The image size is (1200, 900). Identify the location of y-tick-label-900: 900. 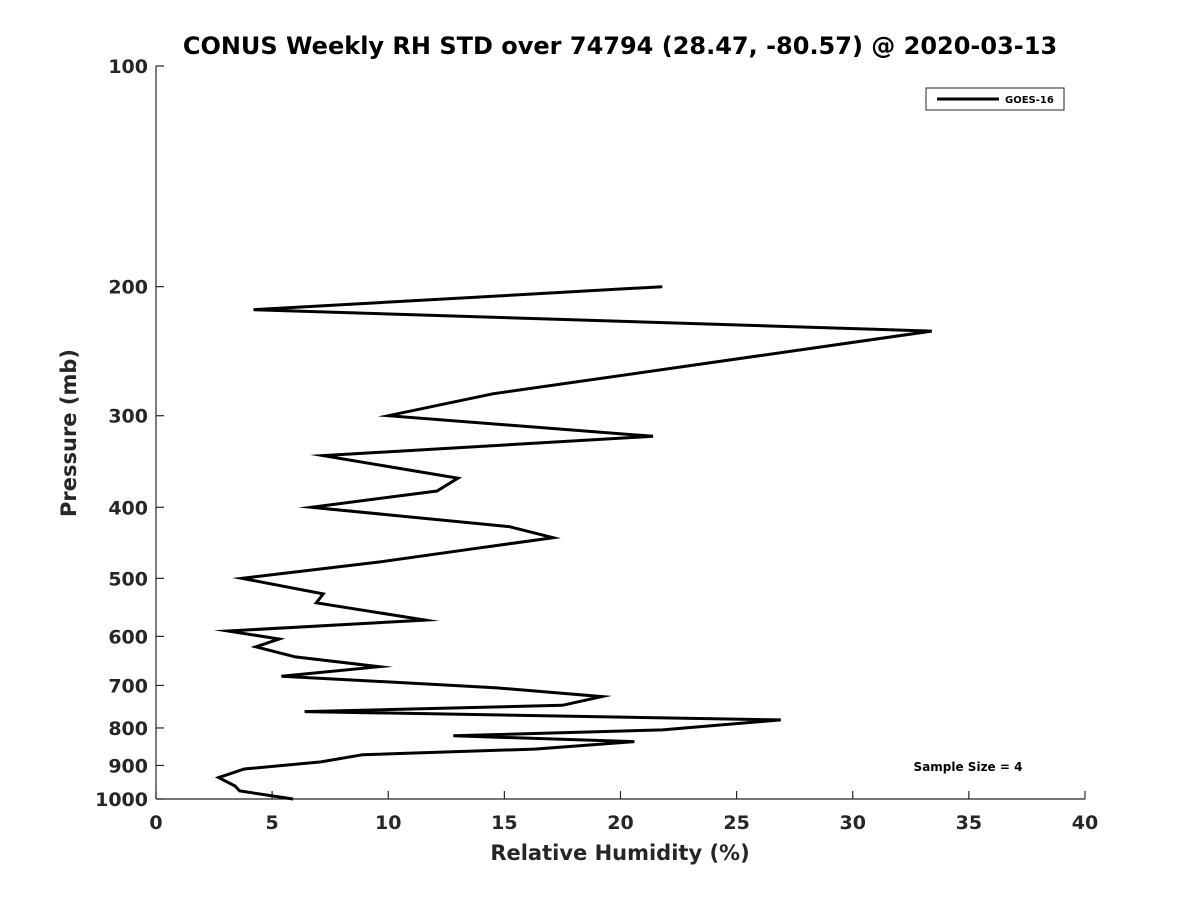
(128, 766).